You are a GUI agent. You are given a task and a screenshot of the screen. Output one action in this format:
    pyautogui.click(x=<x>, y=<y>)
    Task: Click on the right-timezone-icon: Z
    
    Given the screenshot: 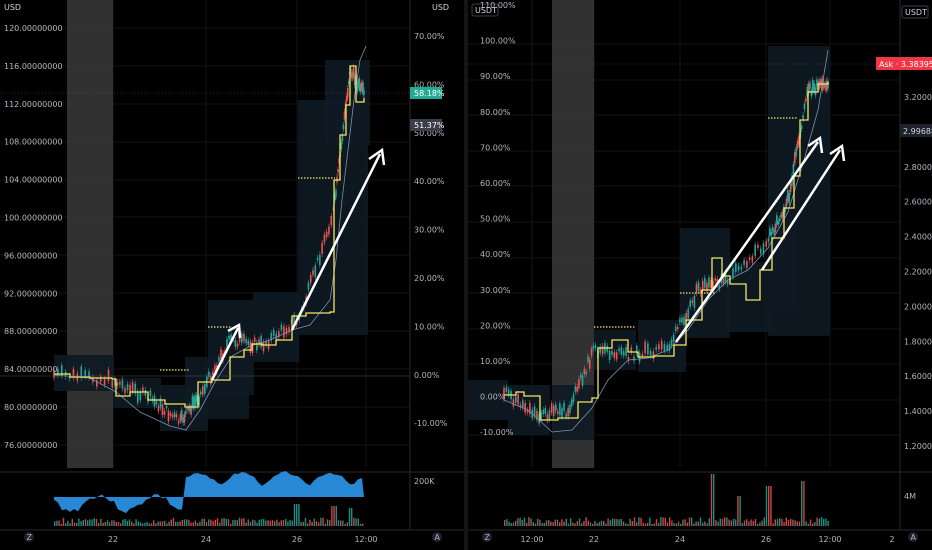 What is the action you would take?
    pyautogui.click(x=488, y=537)
    